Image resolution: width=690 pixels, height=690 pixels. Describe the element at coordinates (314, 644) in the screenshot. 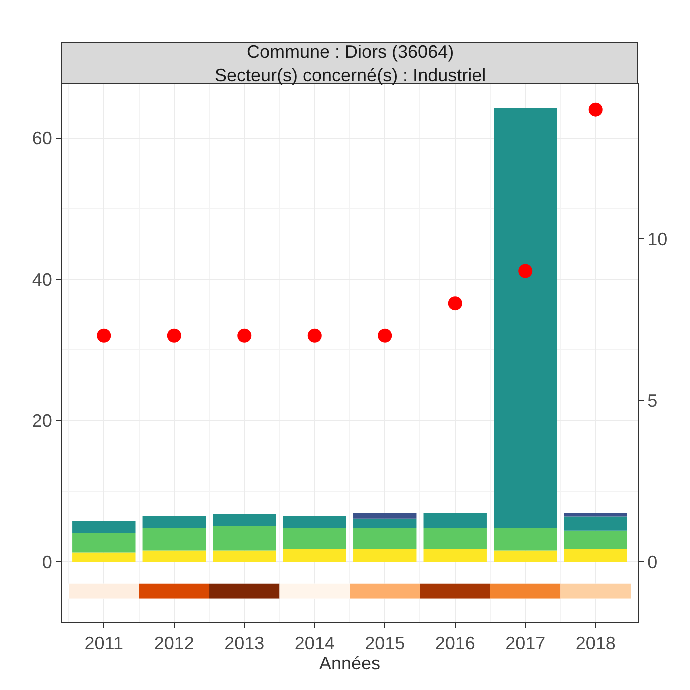

I see `x-tick-label: 2014` at that location.